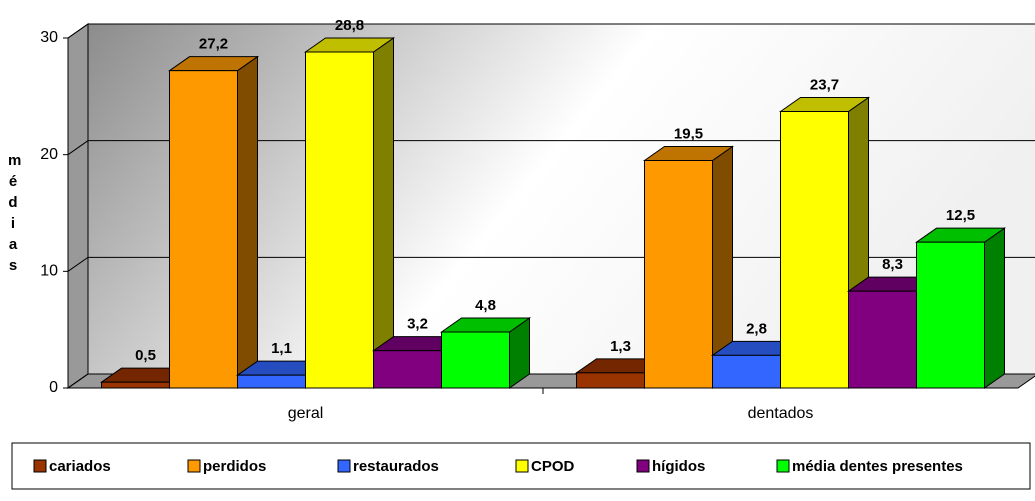 This screenshot has width=1035, height=501. I want to click on x-tick-label: dentados, so click(781, 413).